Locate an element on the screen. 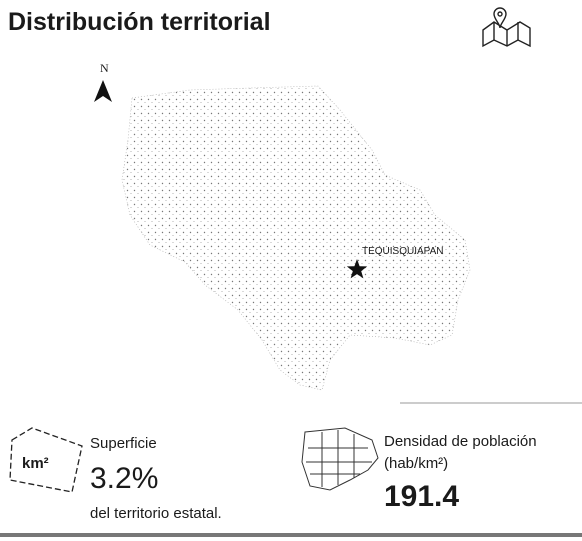 The height and width of the screenshot is (541, 582). stat-note: del territorio estatal. is located at coordinates (156, 513).